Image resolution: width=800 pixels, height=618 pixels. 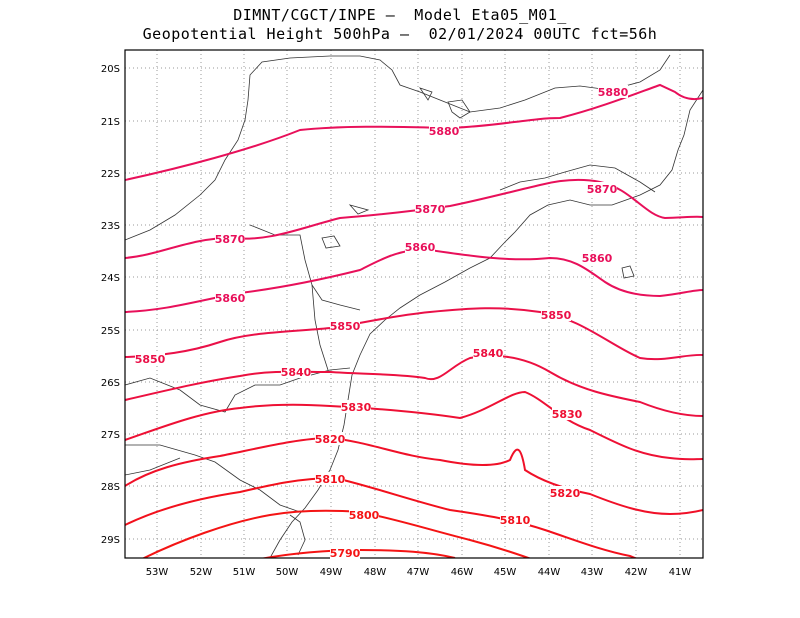 I want to click on x-tick-label: 52W, so click(x=201, y=572).